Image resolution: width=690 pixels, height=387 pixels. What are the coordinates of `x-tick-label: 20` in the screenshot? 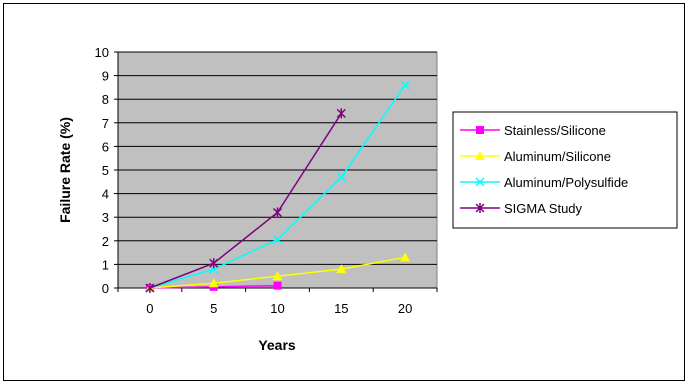 It's located at (405, 308).